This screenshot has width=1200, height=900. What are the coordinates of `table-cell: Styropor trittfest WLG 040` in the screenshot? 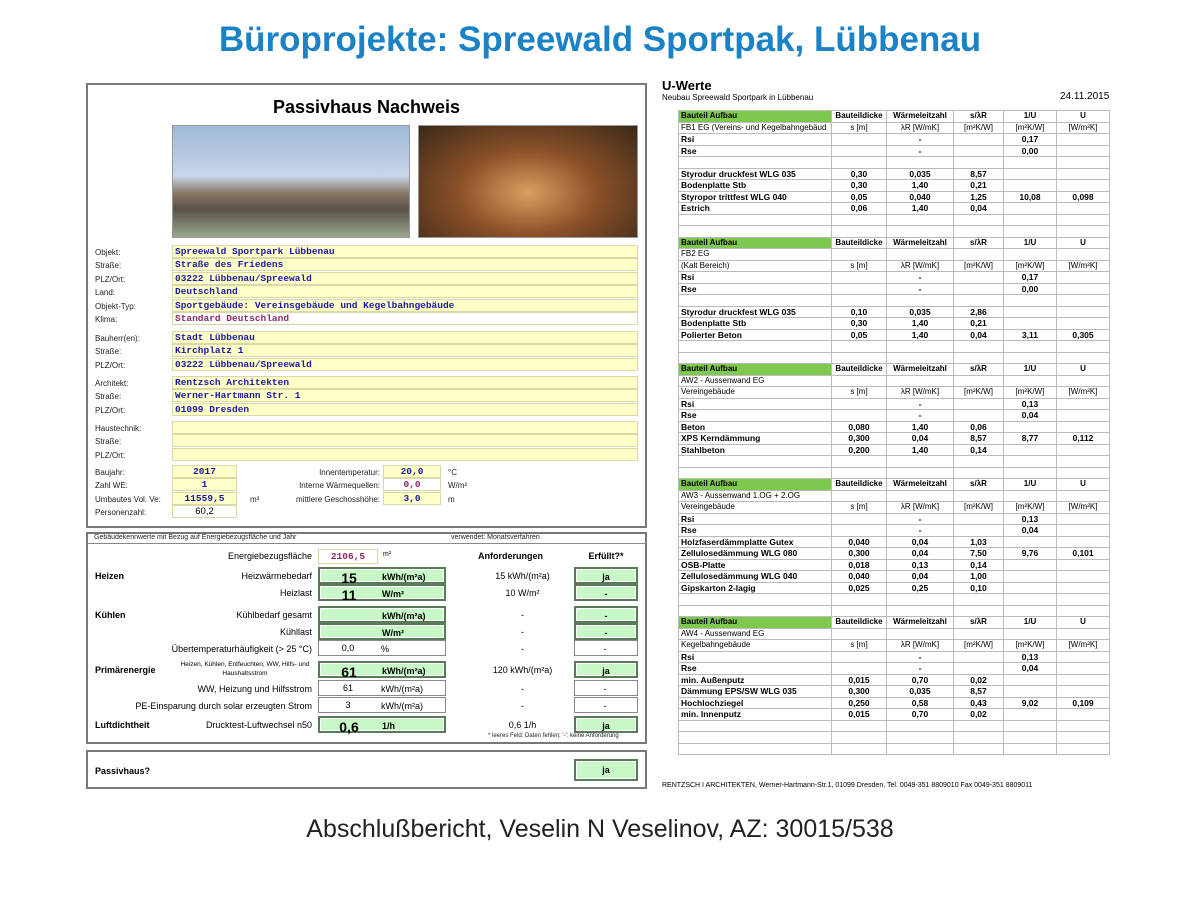 It's located at (755, 196).